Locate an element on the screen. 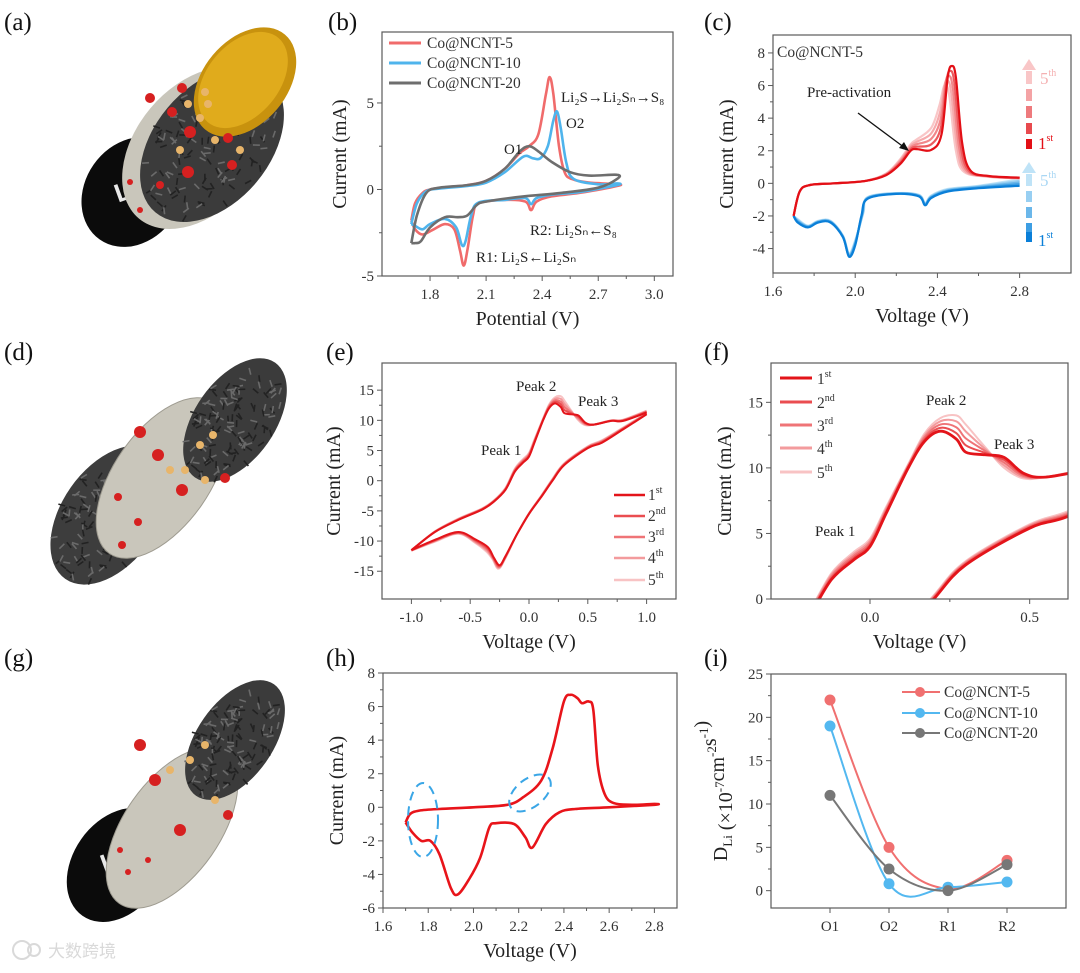  x-tick-label: 0.0 is located at coordinates (529, 618).